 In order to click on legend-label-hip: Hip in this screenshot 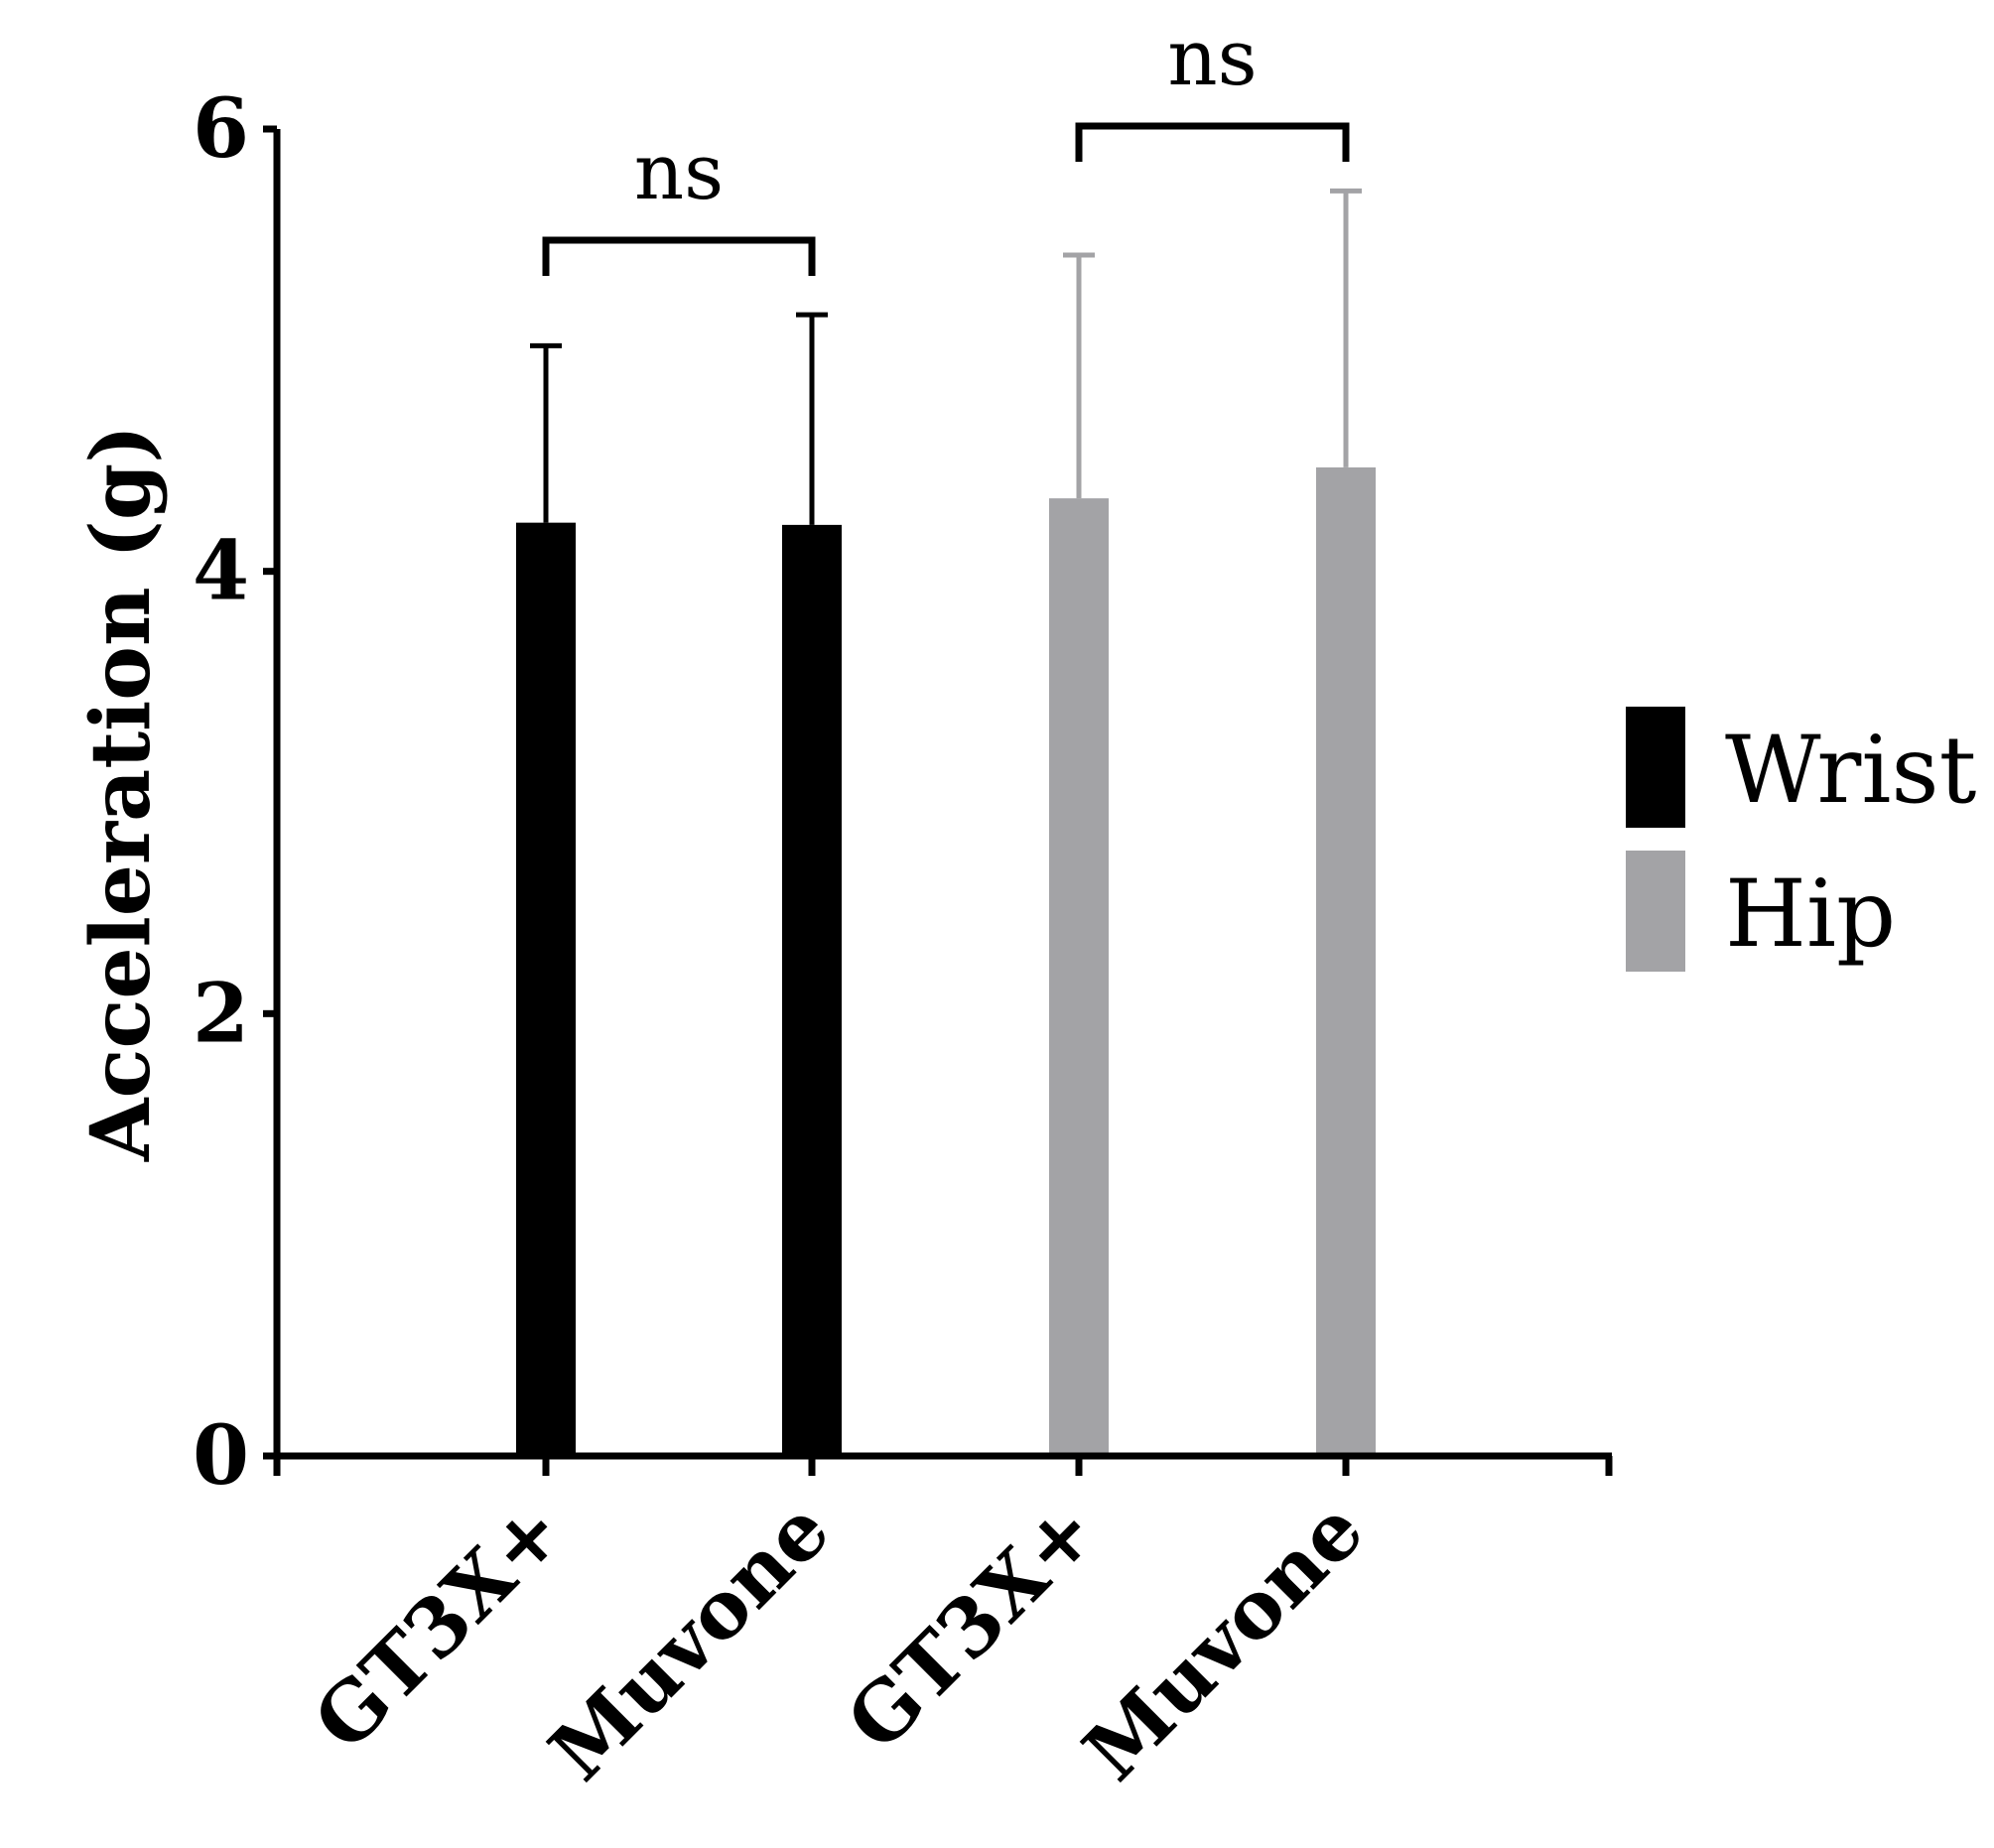, I will do `click(1810, 914)`.